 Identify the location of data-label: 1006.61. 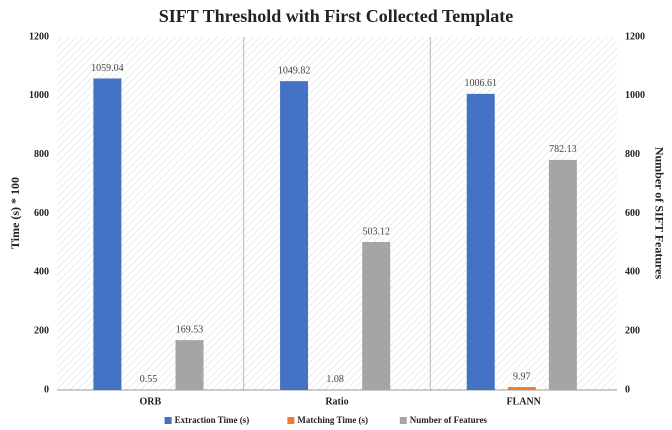
(480, 83).